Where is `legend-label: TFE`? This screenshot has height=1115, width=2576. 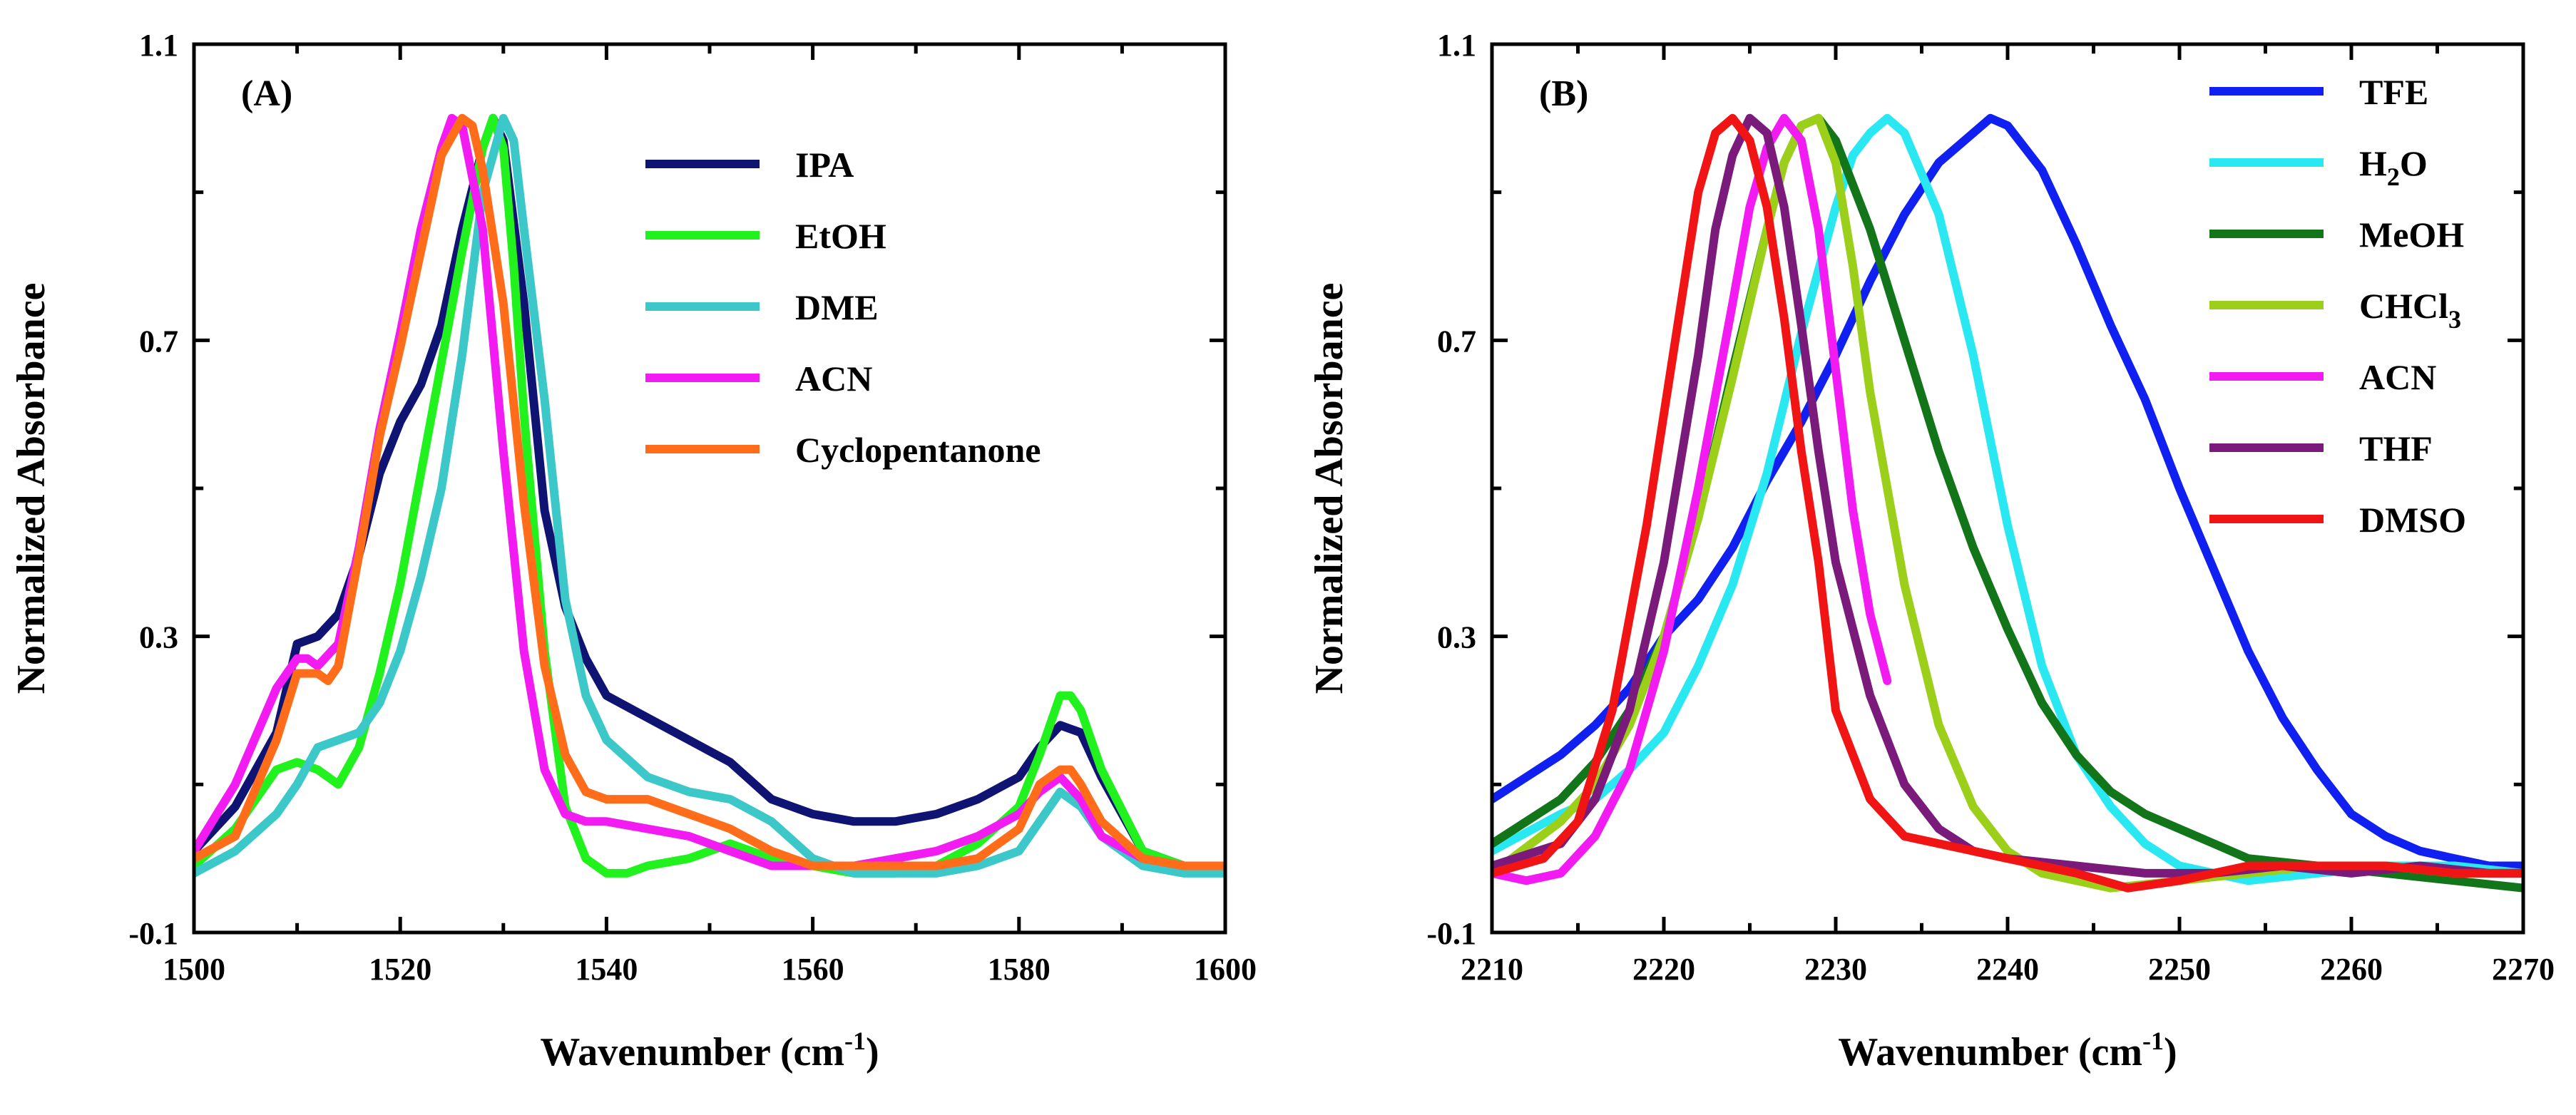
legend-label: TFE is located at coordinates (2393, 92).